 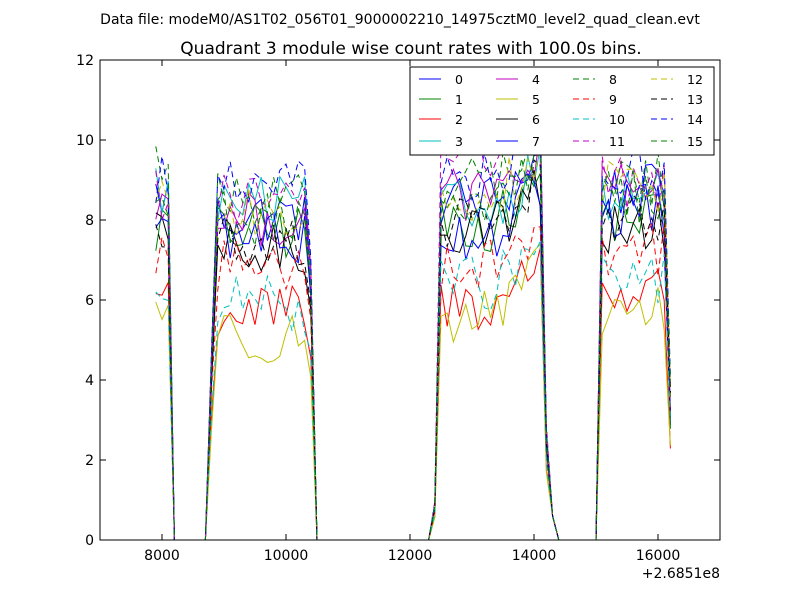 What do you see at coordinates (536, 99) in the screenshot?
I see `legend-label-5: 5` at bounding box center [536, 99].